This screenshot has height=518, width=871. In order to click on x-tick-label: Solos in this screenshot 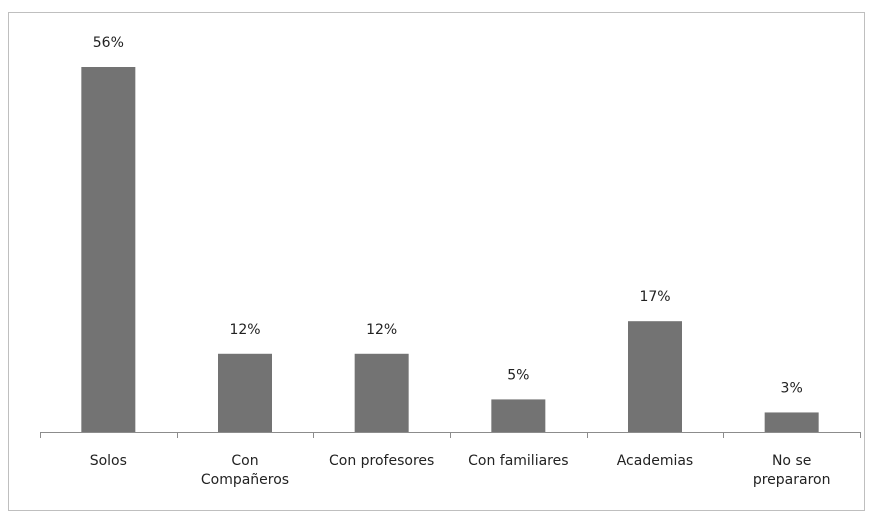, I will do `click(108, 461)`.